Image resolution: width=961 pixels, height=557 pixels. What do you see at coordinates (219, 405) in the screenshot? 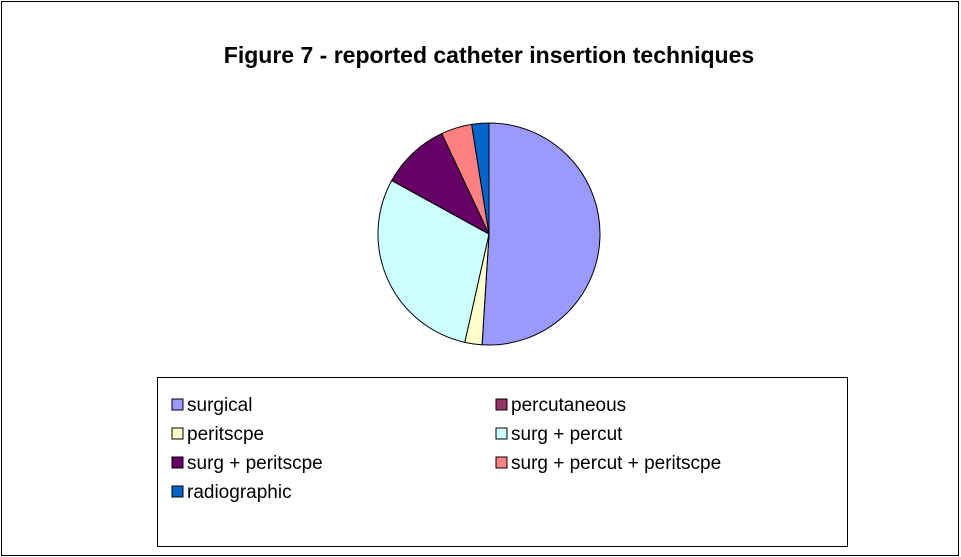
I see `legend-label: surgical` at bounding box center [219, 405].